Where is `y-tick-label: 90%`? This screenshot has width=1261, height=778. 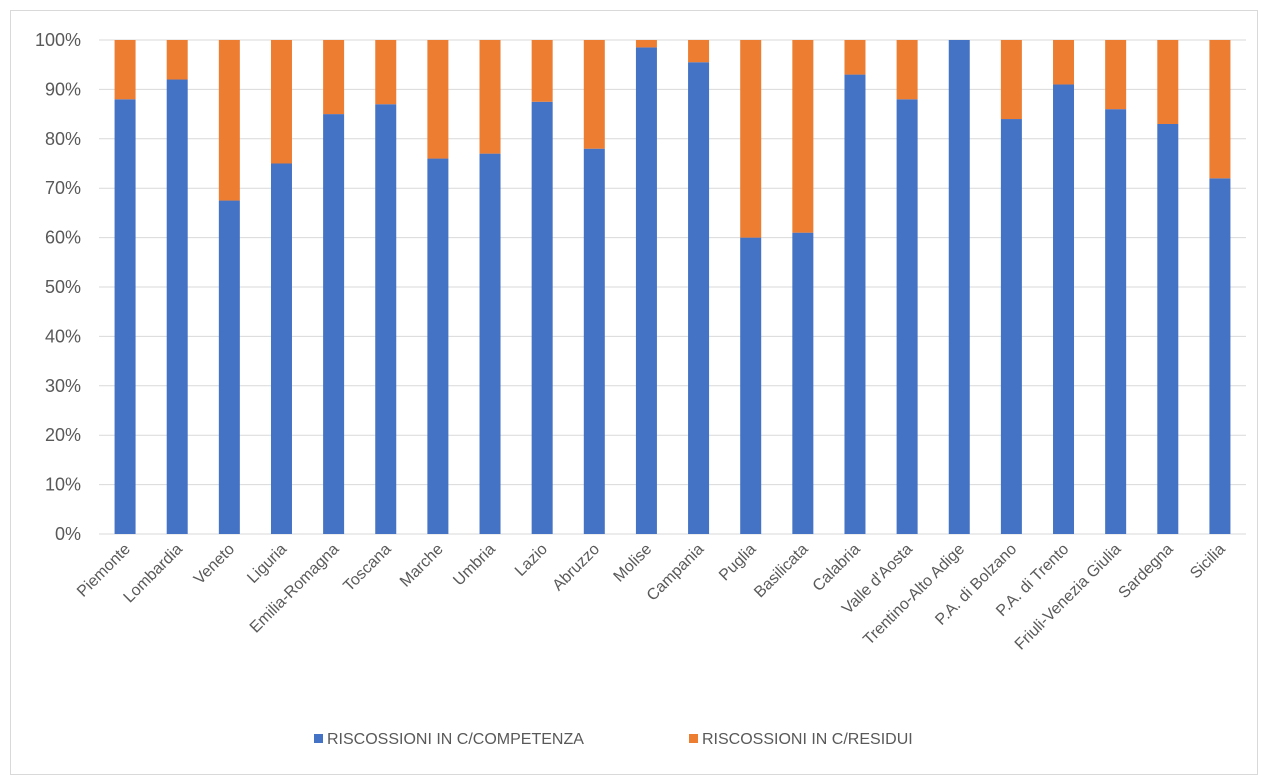 y-tick-label: 90% is located at coordinates (63, 89).